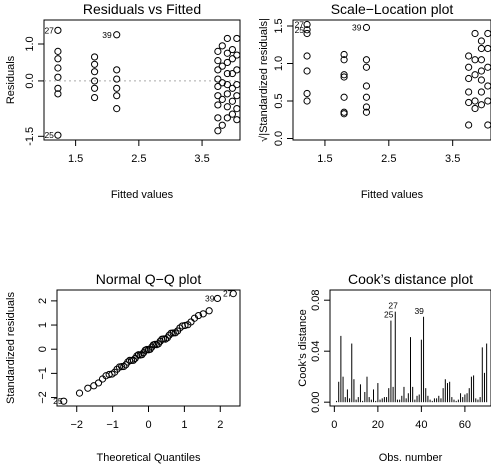  Describe the element at coordinates (11, 348) in the screenshot. I see `y-axis-label: Standardized residuals` at that location.